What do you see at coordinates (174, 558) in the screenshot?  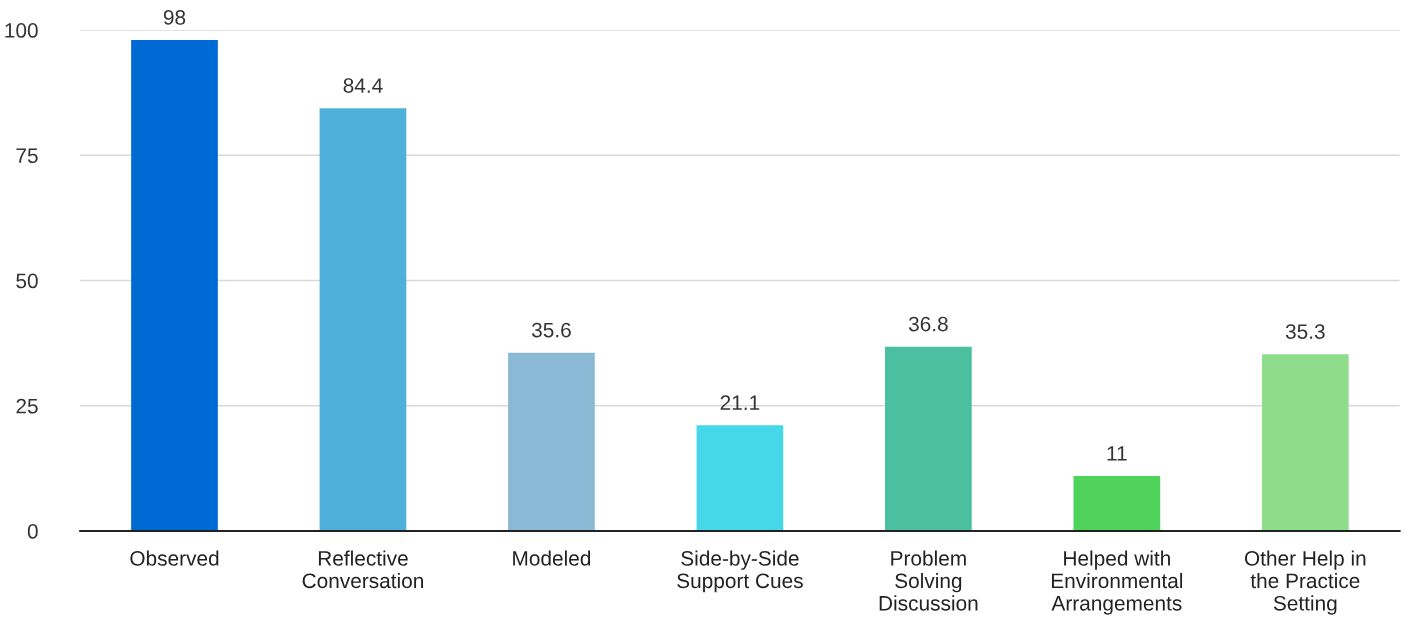 I see `x-tick-label: Observed` at bounding box center [174, 558].